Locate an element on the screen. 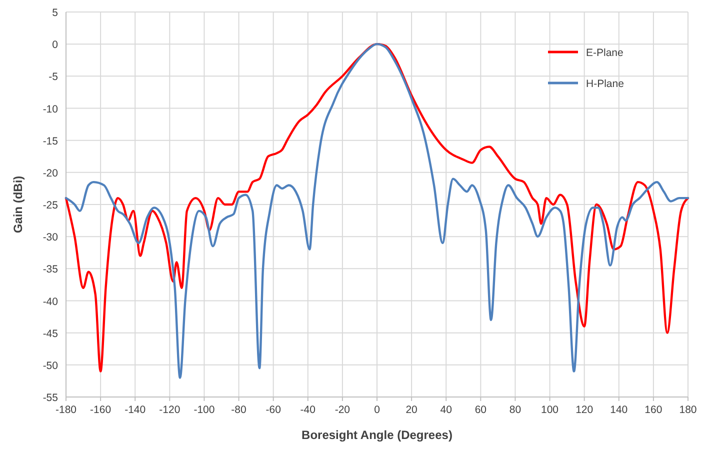  x-tick-label: 120 is located at coordinates (585, 410).